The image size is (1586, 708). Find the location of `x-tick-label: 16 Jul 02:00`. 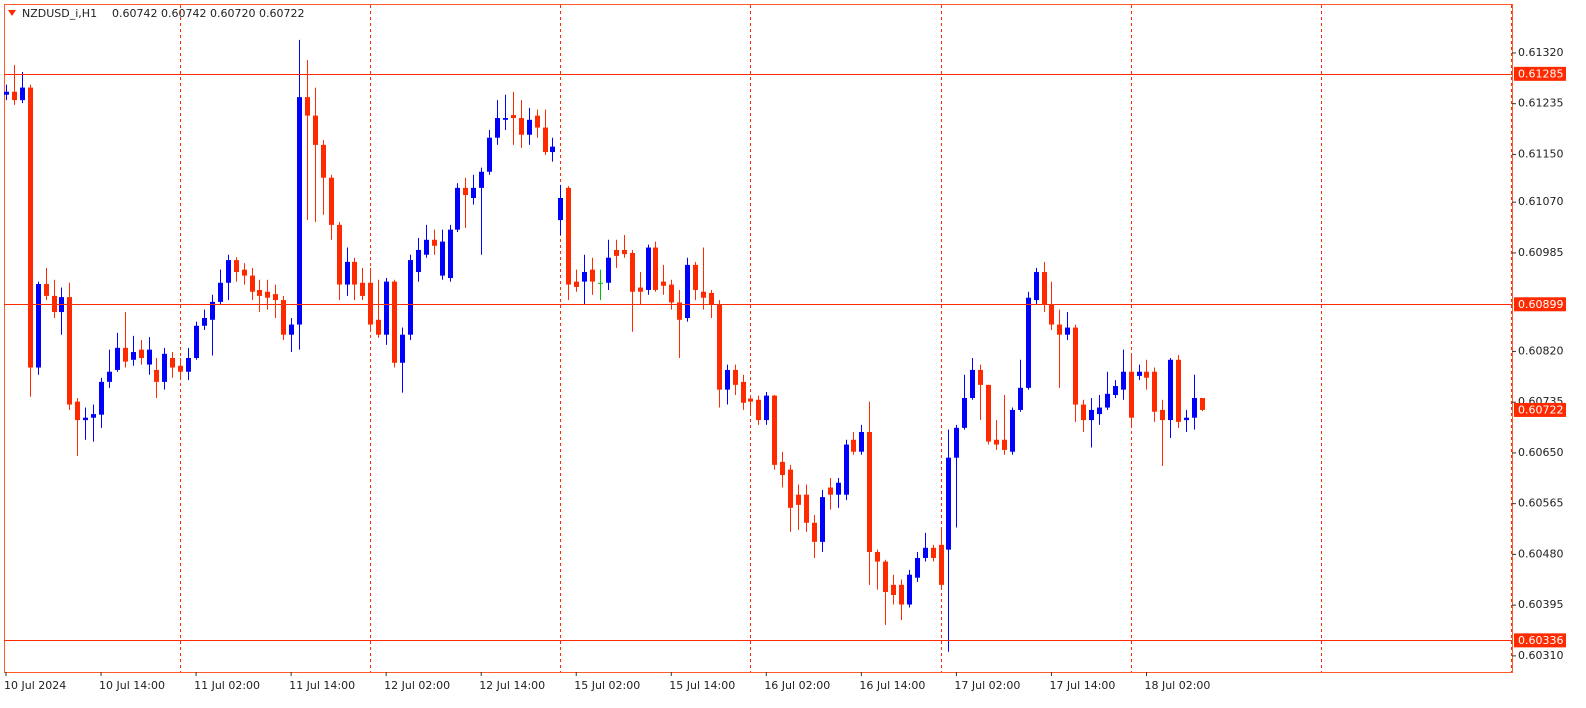

x-tick-label: 16 Jul 02:00 is located at coordinates (797, 685).